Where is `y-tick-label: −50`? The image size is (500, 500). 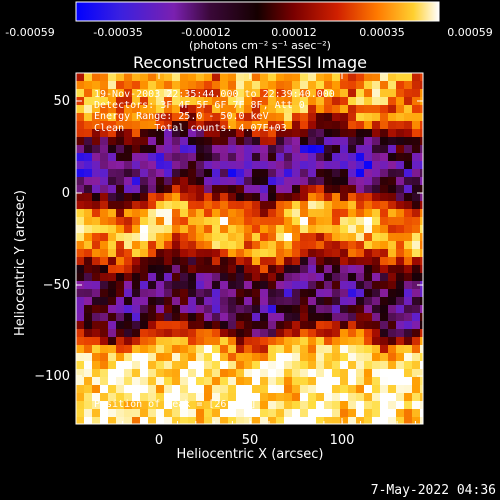 y-tick-label: −50 is located at coordinates (56, 285).